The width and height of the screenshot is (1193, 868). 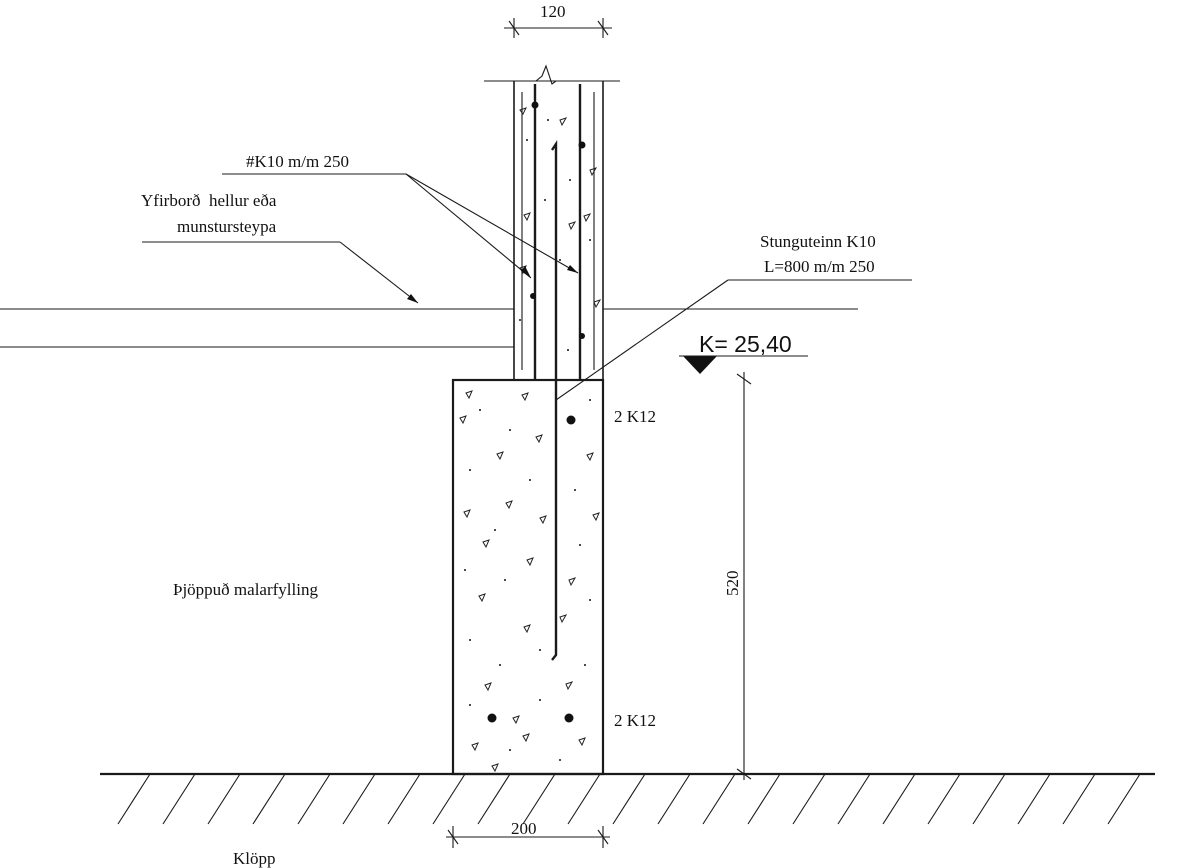 What do you see at coordinates (227, 226) in the screenshot?
I see `surface-label-line2: munstursteypa` at bounding box center [227, 226].